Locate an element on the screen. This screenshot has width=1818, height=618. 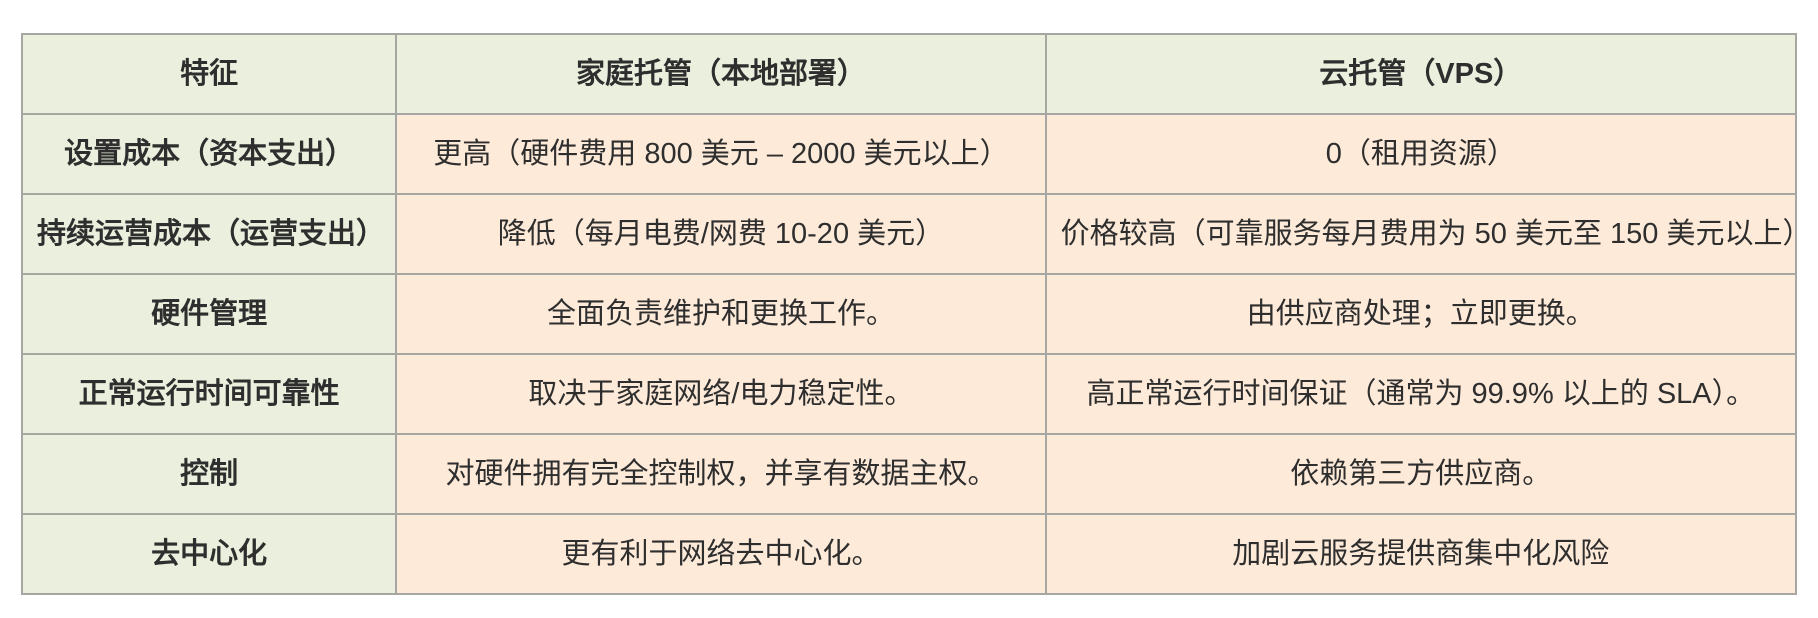
home-hosting-cell: 全面负责维护和更换工作。 is located at coordinates (721, 314).